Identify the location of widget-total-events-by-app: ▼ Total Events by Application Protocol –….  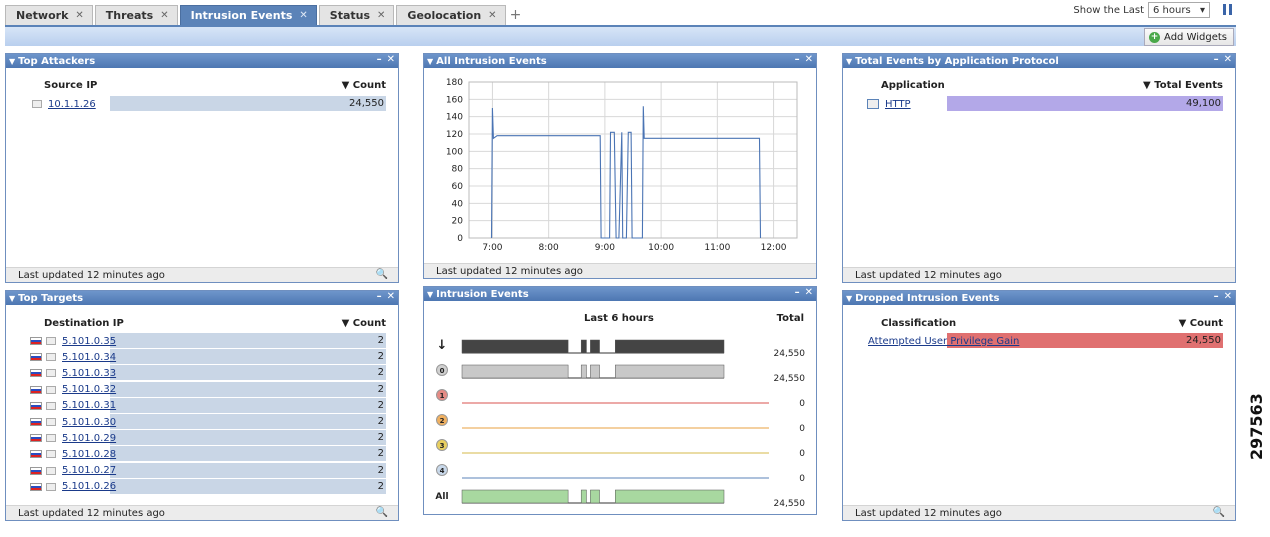
(1039, 168).